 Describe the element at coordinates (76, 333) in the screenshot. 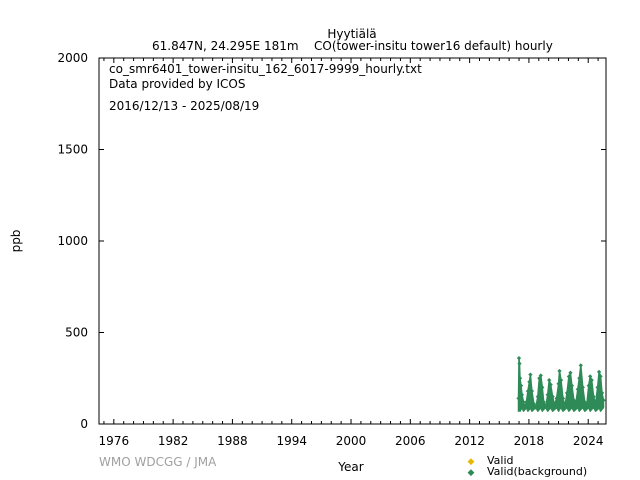

I see `y-tick-label: 500` at that location.